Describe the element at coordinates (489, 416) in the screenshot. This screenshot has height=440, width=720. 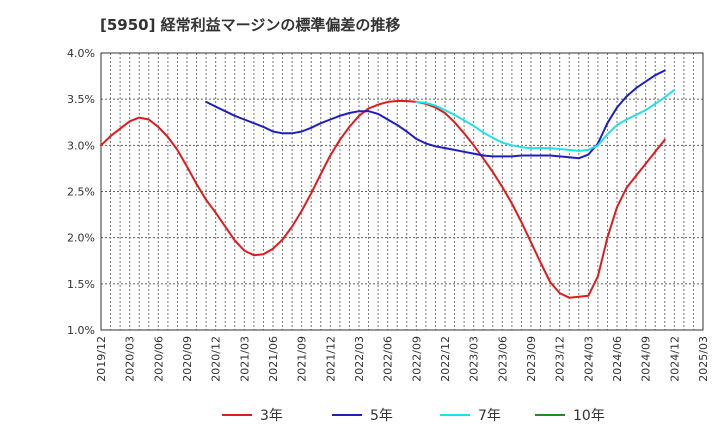
I see `legend-label: 7年` at that location.